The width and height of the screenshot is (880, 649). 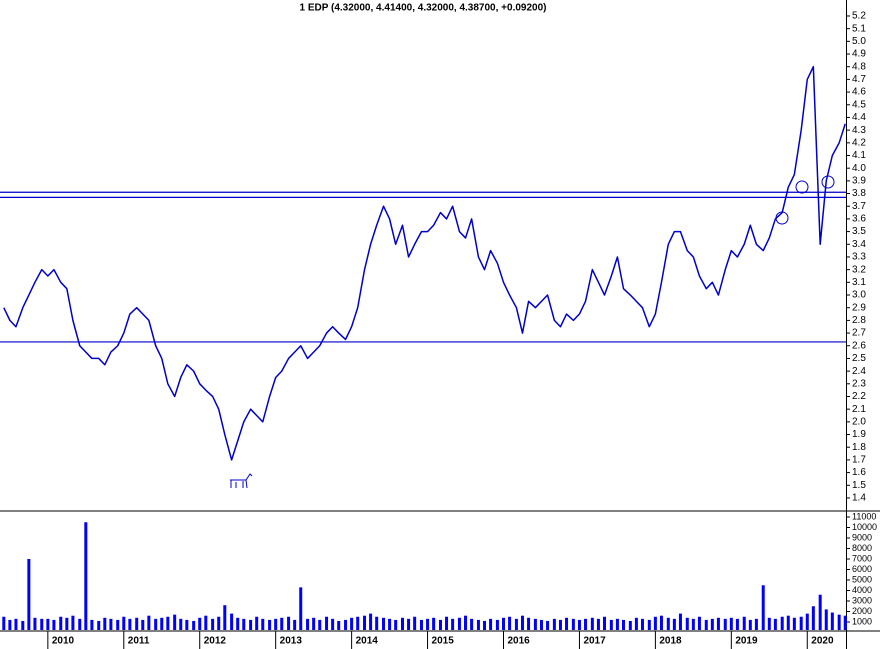 I want to click on y-tick-label: 2.9, so click(x=859, y=307).